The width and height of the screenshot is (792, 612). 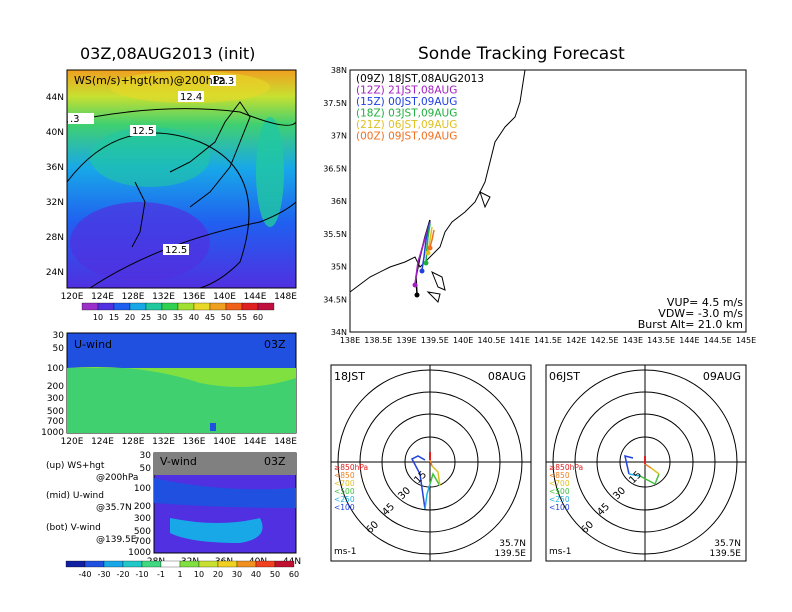 I want to click on legend-up: (up) WS+hgt, so click(x=75, y=466).